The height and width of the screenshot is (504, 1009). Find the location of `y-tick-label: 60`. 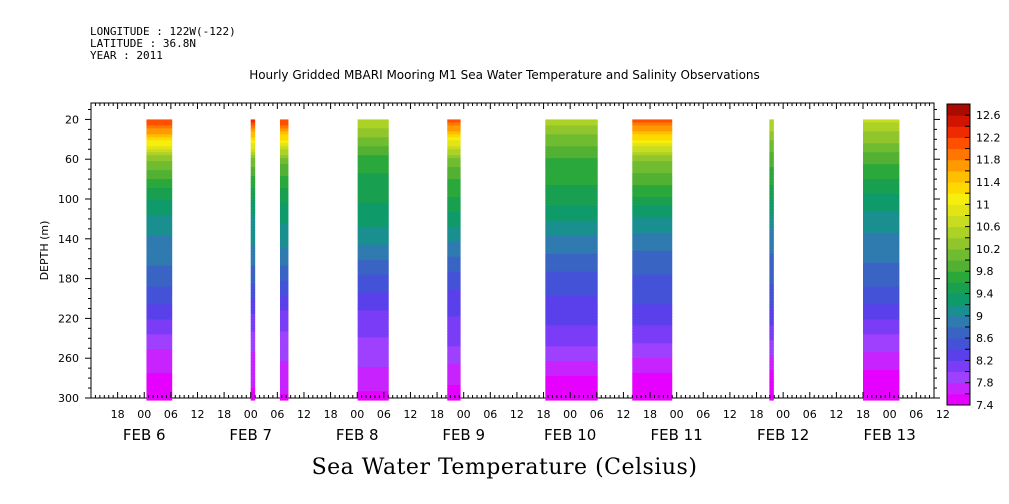

y-tick-label: 60 is located at coordinates (72, 159).